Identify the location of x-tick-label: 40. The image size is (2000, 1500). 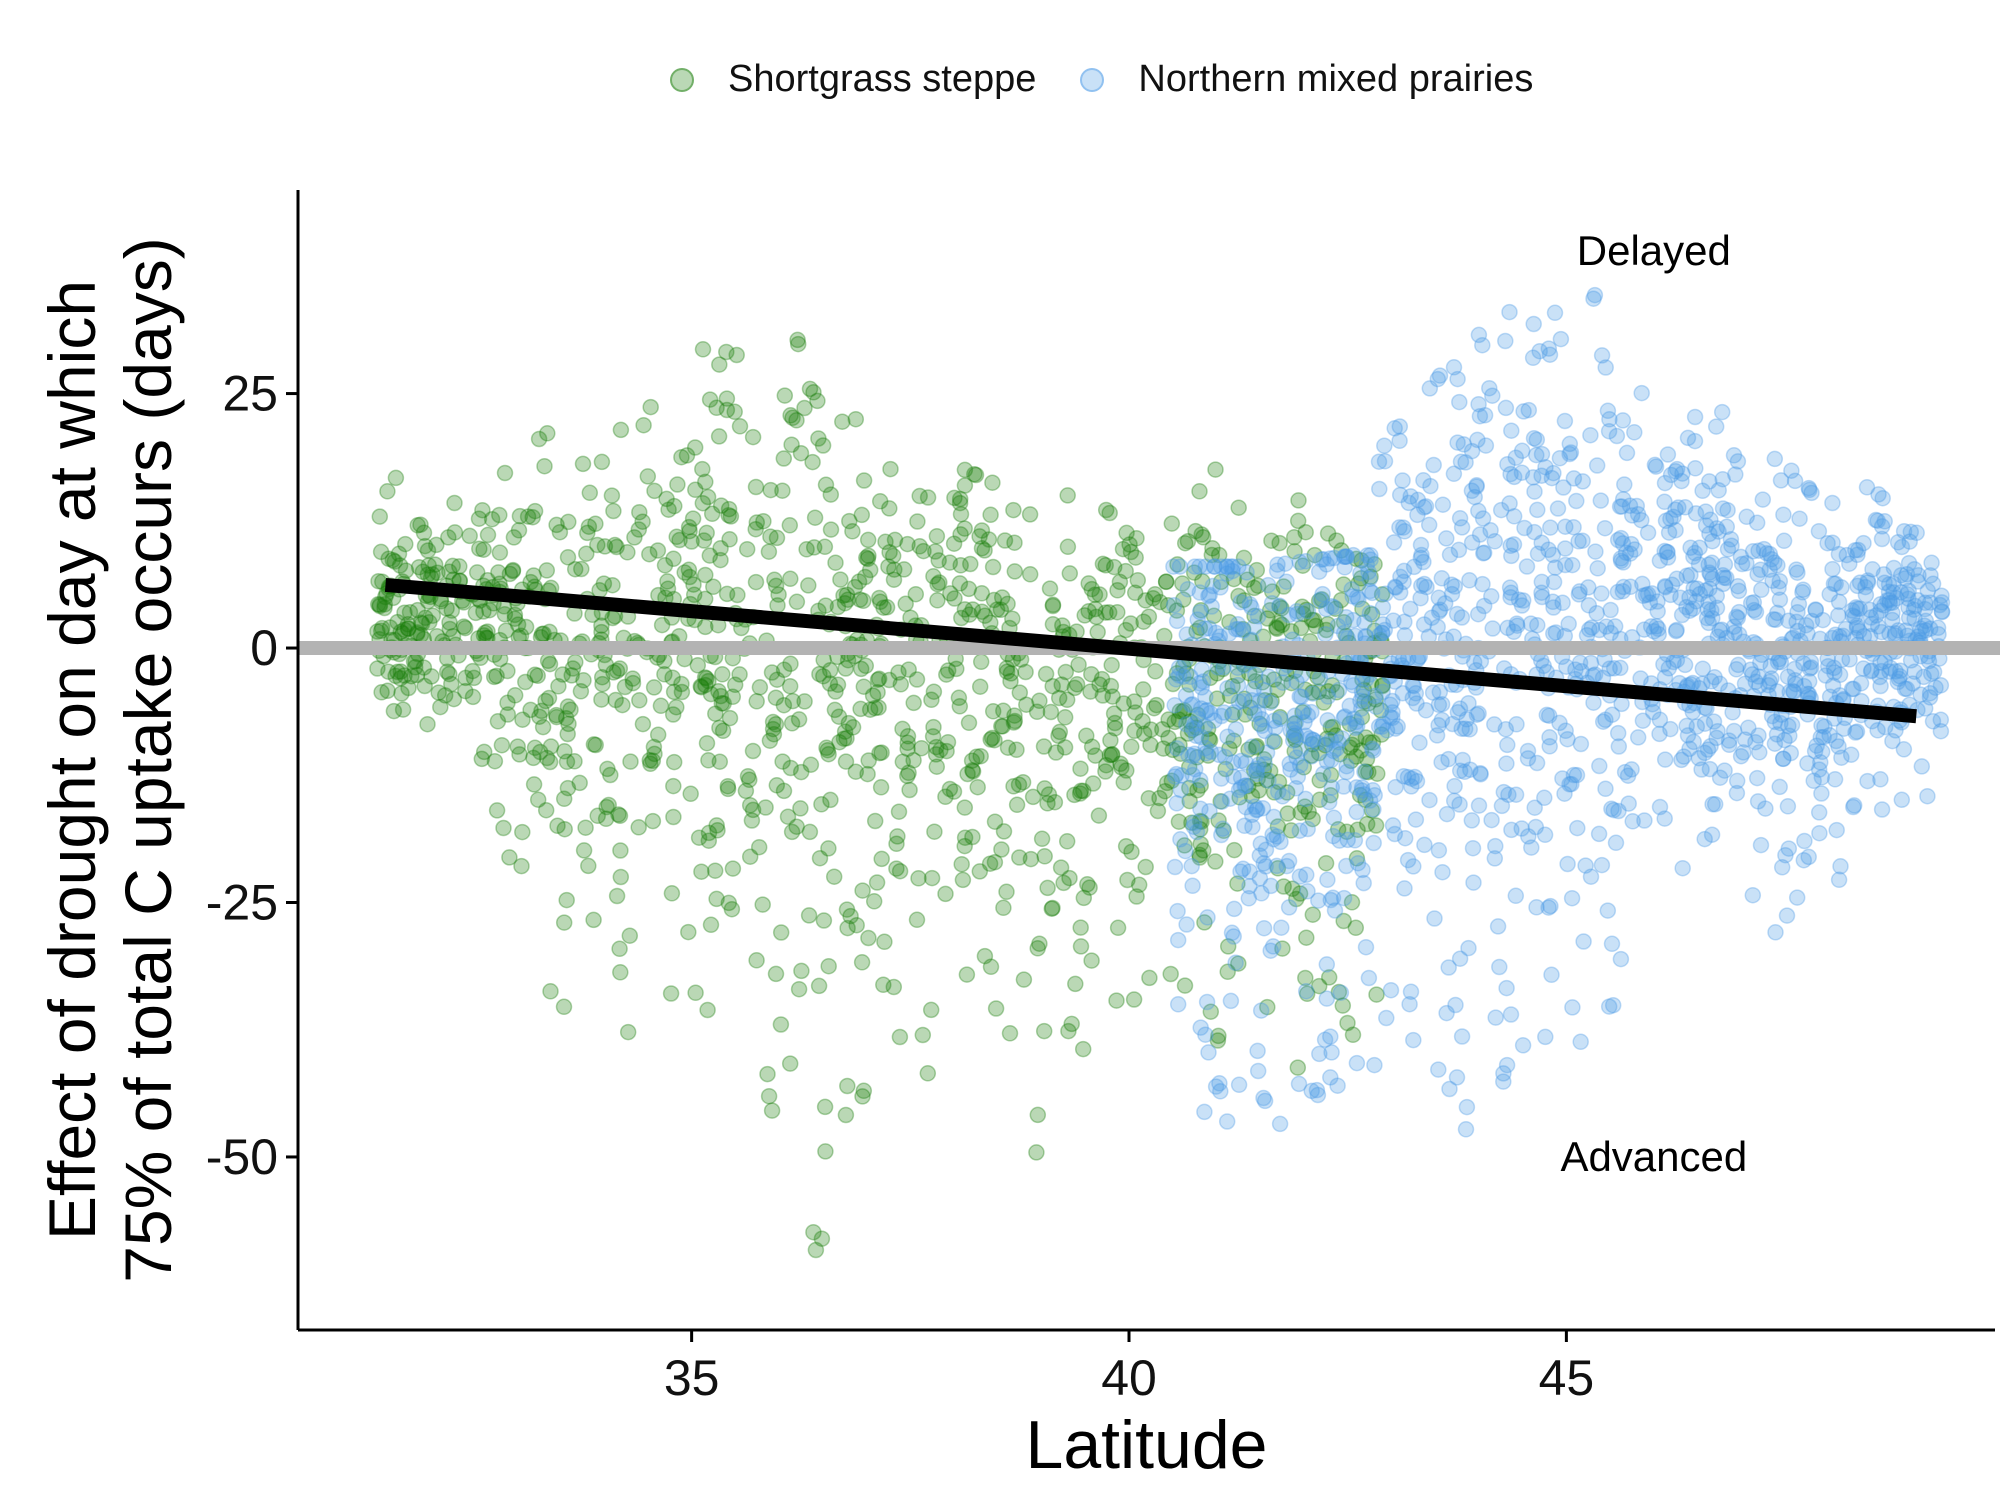
(1129, 1378).